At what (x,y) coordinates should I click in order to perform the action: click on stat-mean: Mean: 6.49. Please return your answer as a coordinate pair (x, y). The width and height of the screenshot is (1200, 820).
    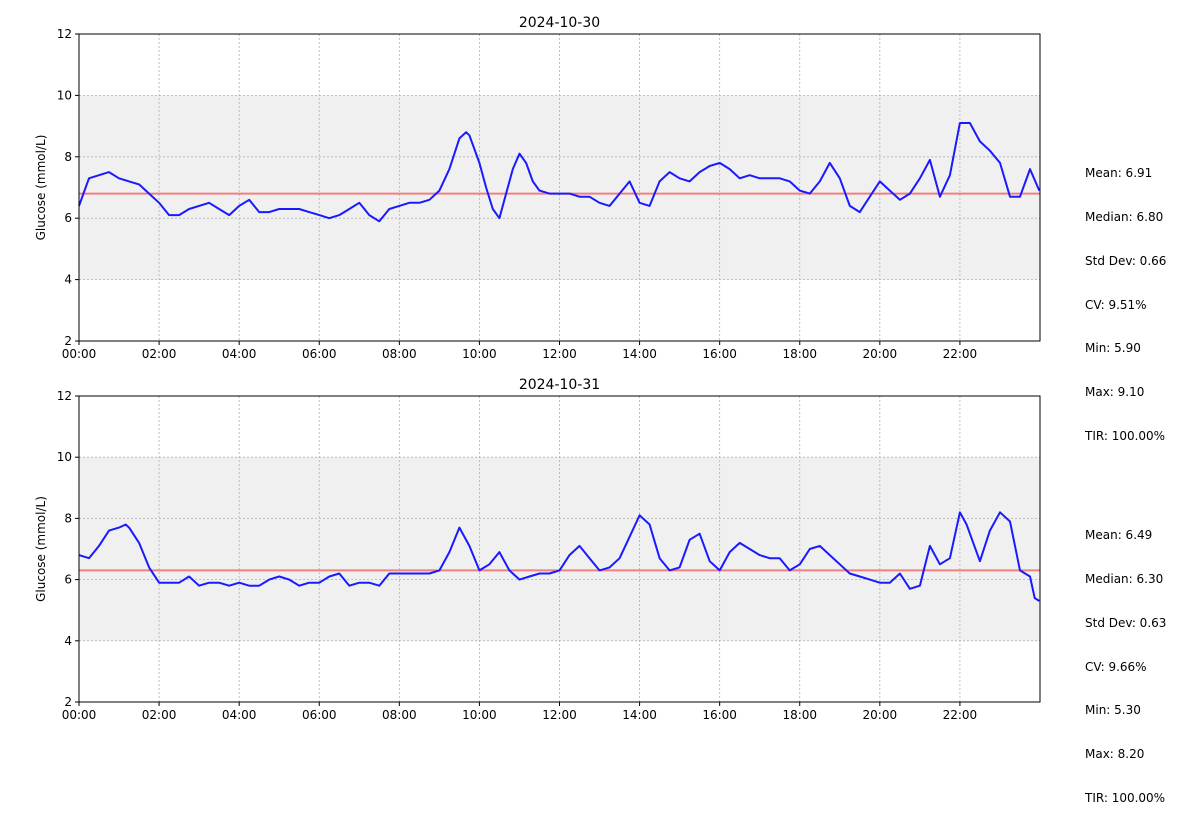
    Looking at the image, I should click on (1119, 535).